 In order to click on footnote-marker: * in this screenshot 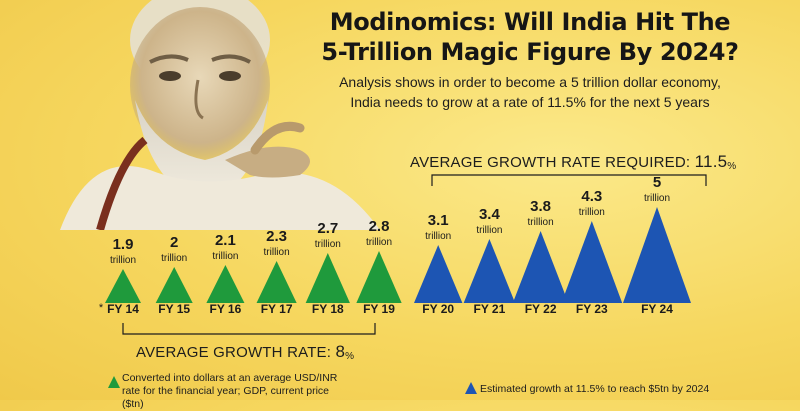, I will do `click(101, 308)`.